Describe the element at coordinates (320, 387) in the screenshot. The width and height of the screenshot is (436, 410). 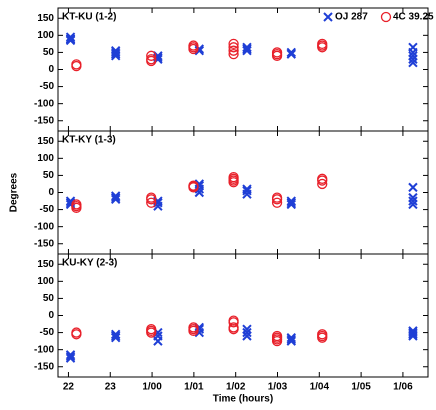
I see `x-tick-label: 1/04` at that location.